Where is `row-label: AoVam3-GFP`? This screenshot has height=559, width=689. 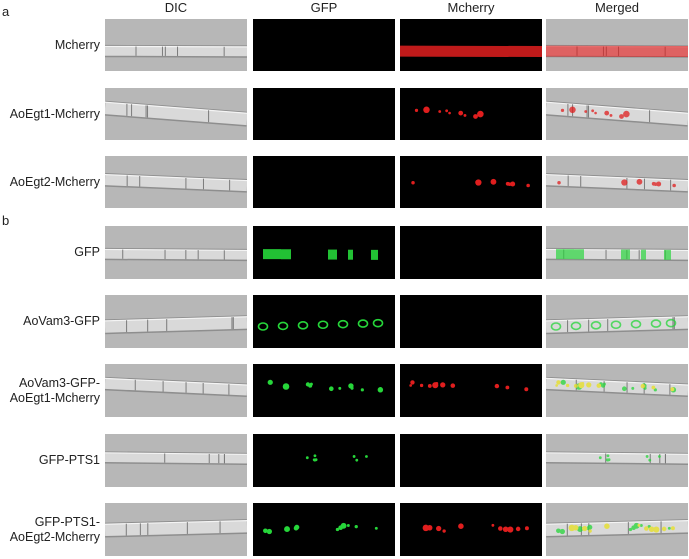
row-label: AoVam3-GFP is located at coordinates (50, 321).